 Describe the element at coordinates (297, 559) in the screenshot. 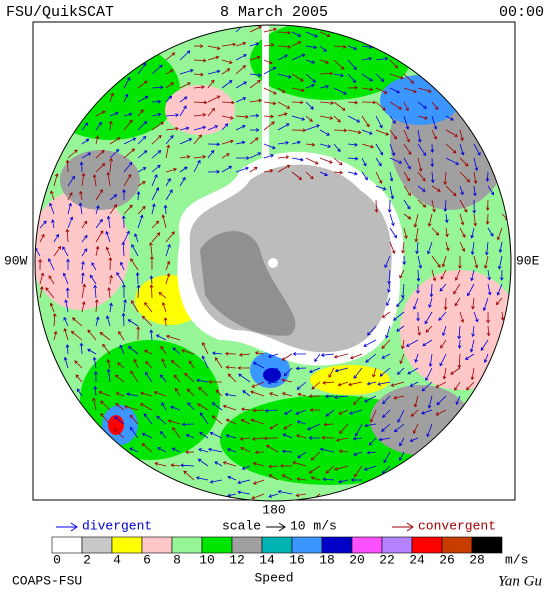

I see `colorbar-tick-label: 16` at that location.